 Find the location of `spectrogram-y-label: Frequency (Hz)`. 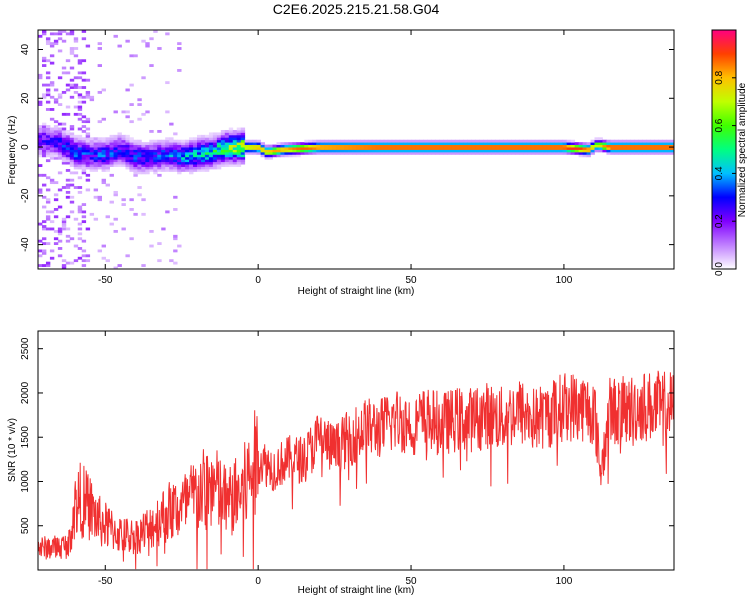

spectrogram-y-label: Frequency (Hz) is located at coordinates (12, 150).